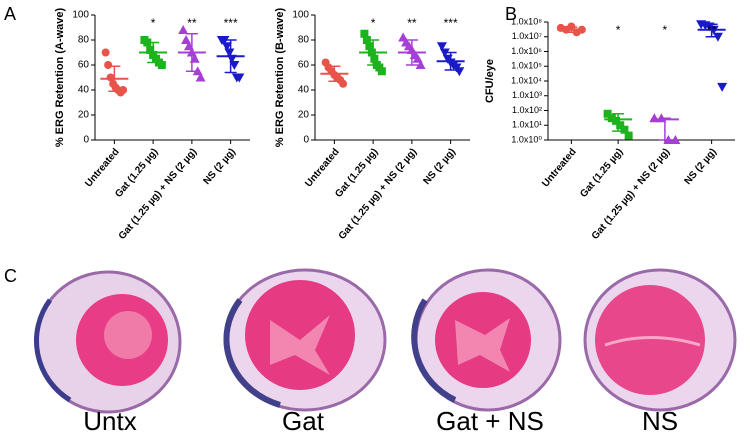 The height and width of the screenshot is (440, 750). Describe the element at coordinates (527, 125) in the screenshot. I see `y-tick-label: 1.0x10¹` at that location.